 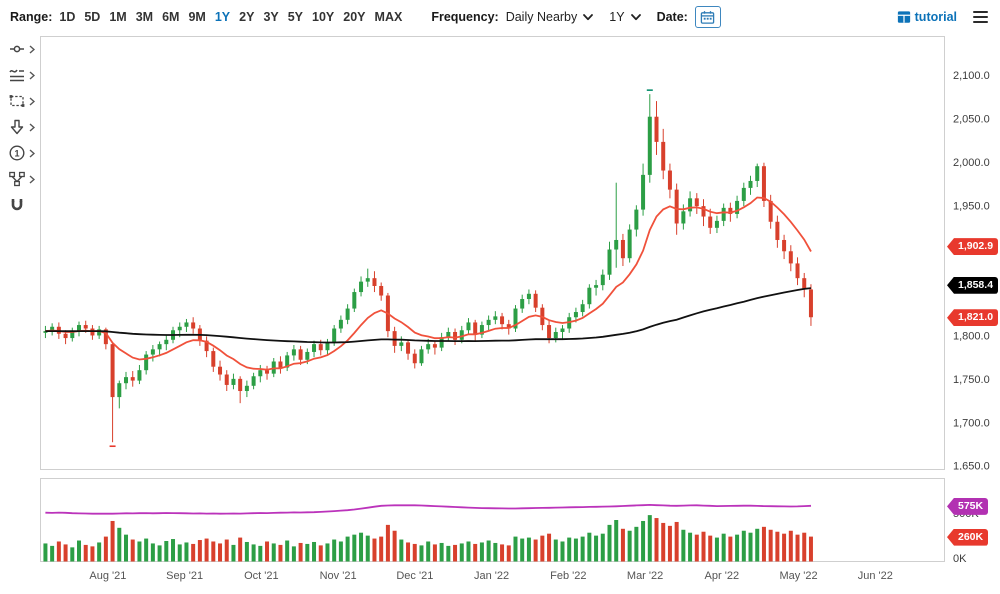 I want to click on range-option-3m: 3M, so click(x=144, y=17).